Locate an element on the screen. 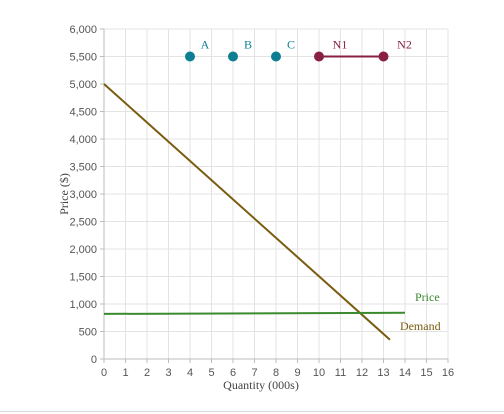  x-tick-label: 7 is located at coordinates (254, 373).